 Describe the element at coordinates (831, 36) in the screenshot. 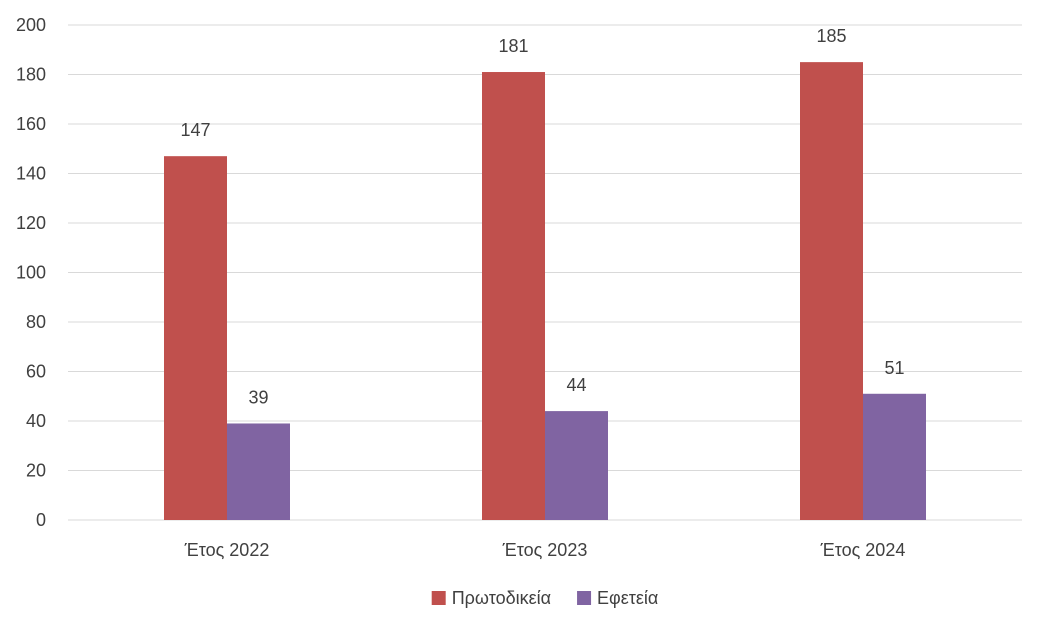

I see `data-label: 185` at that location.